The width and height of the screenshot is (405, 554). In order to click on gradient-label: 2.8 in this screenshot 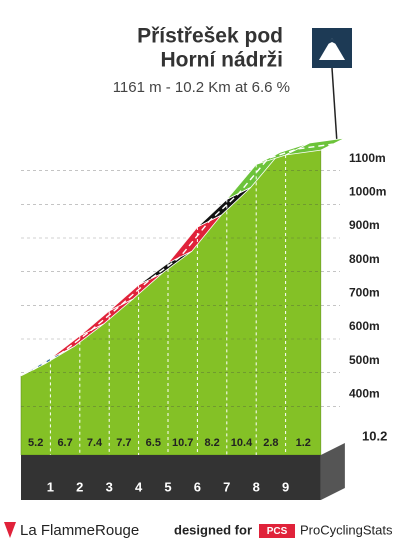, I will do `click(270, 443)`.